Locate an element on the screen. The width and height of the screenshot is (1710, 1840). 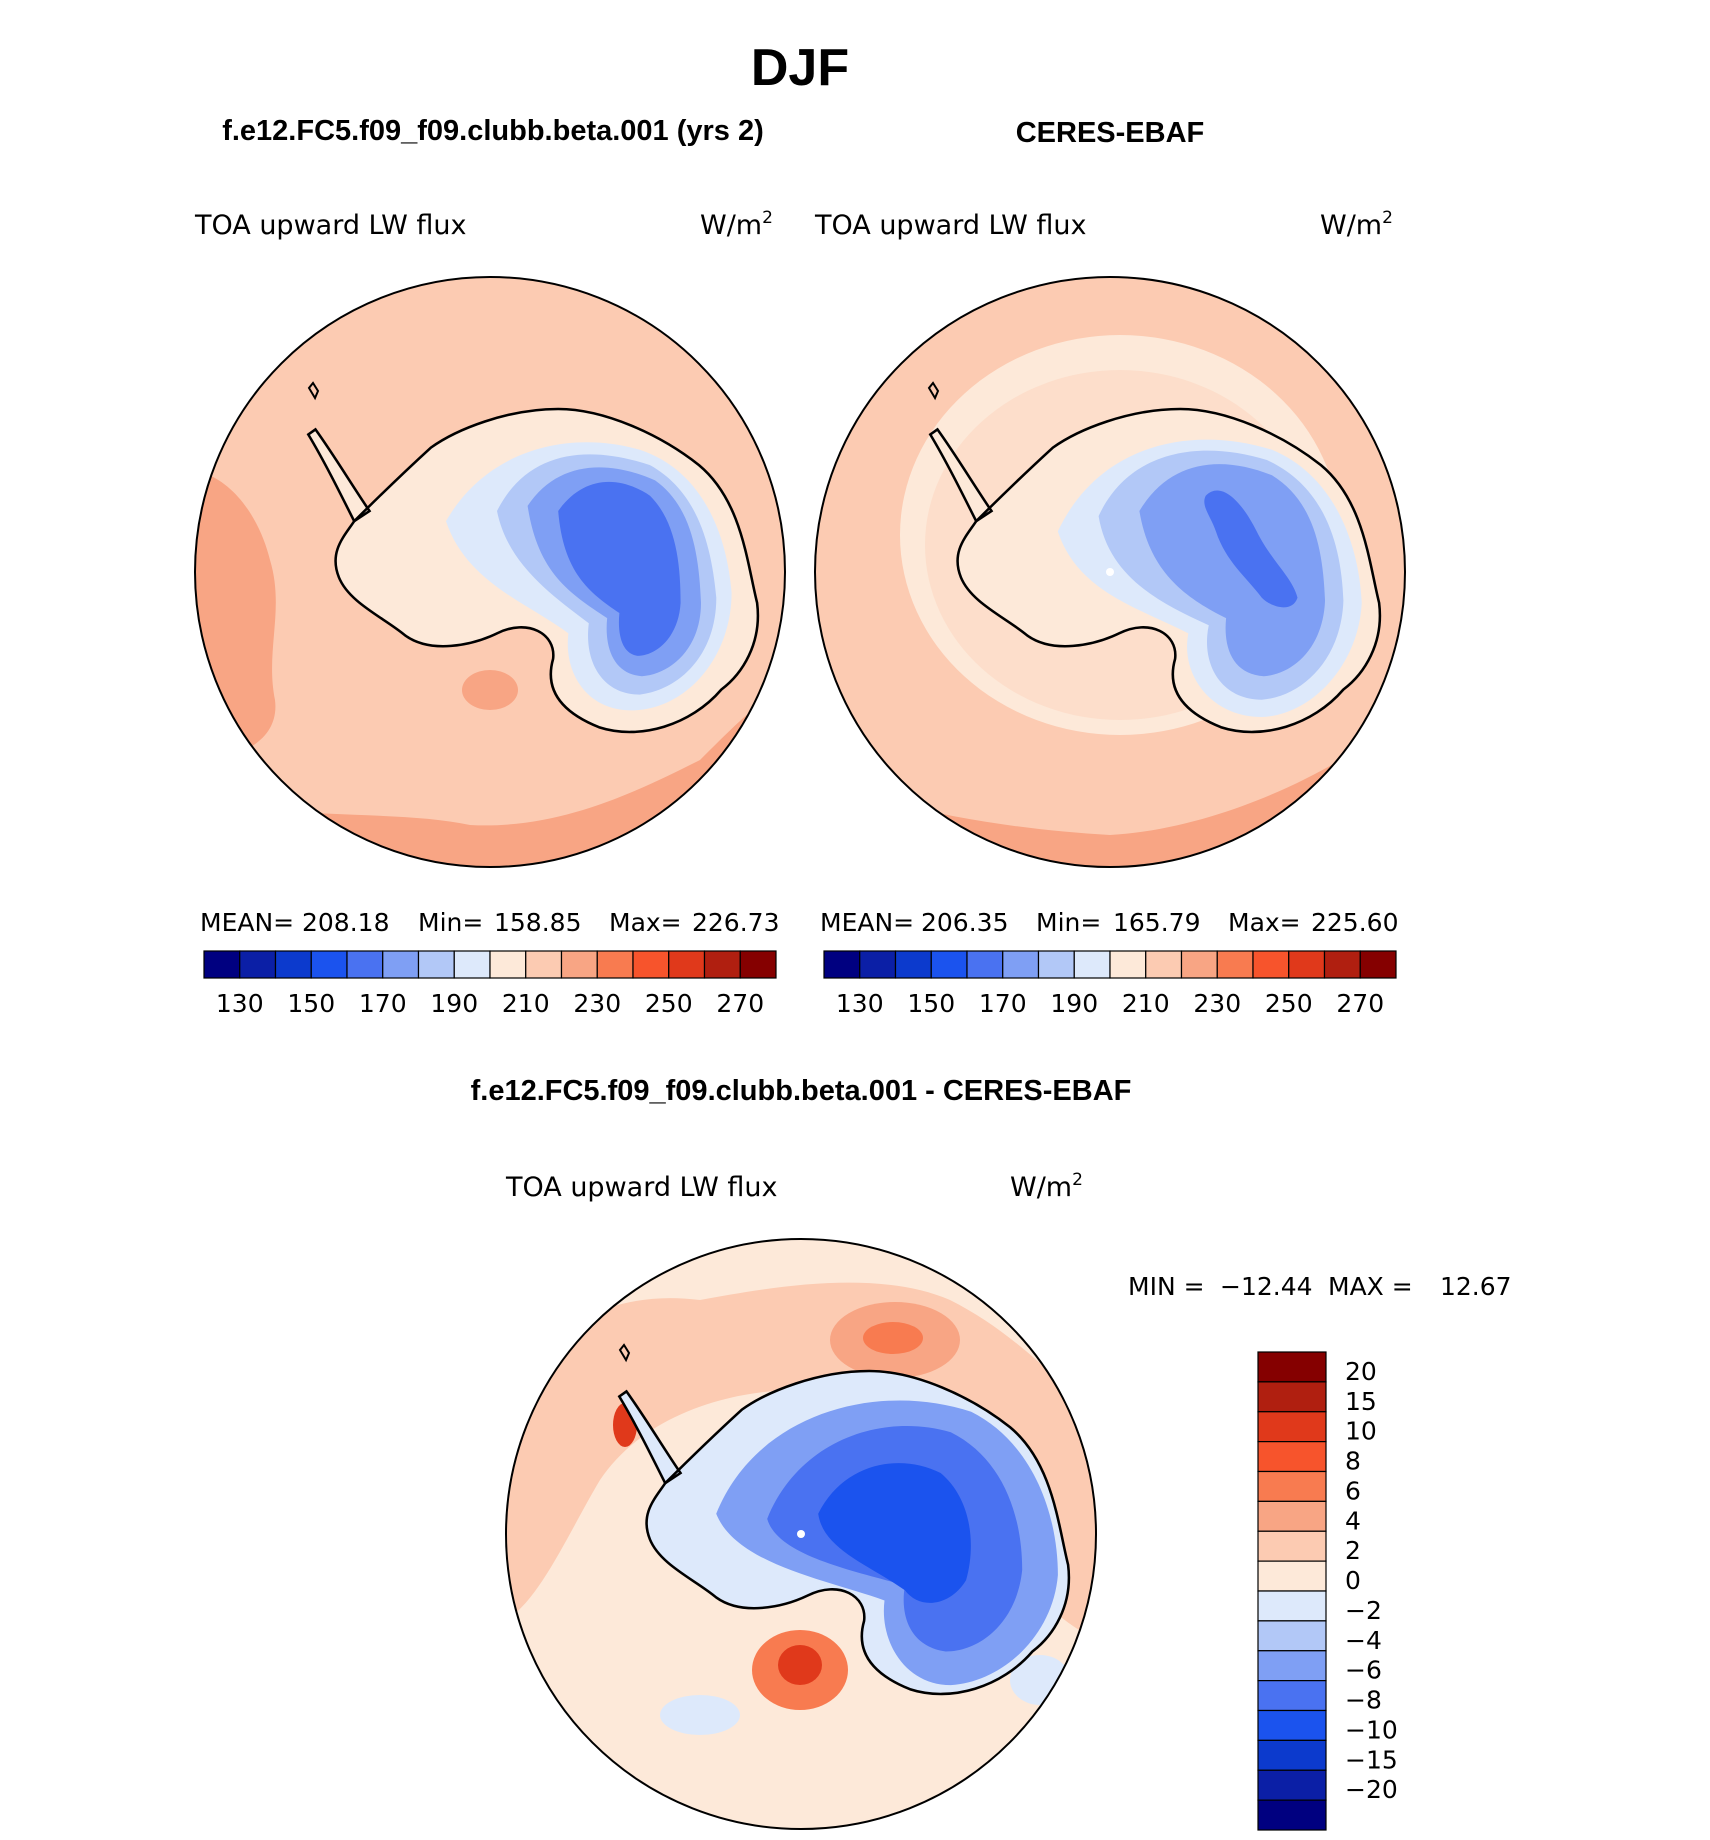
season-title: DJF is located at coordinates (800, 68).